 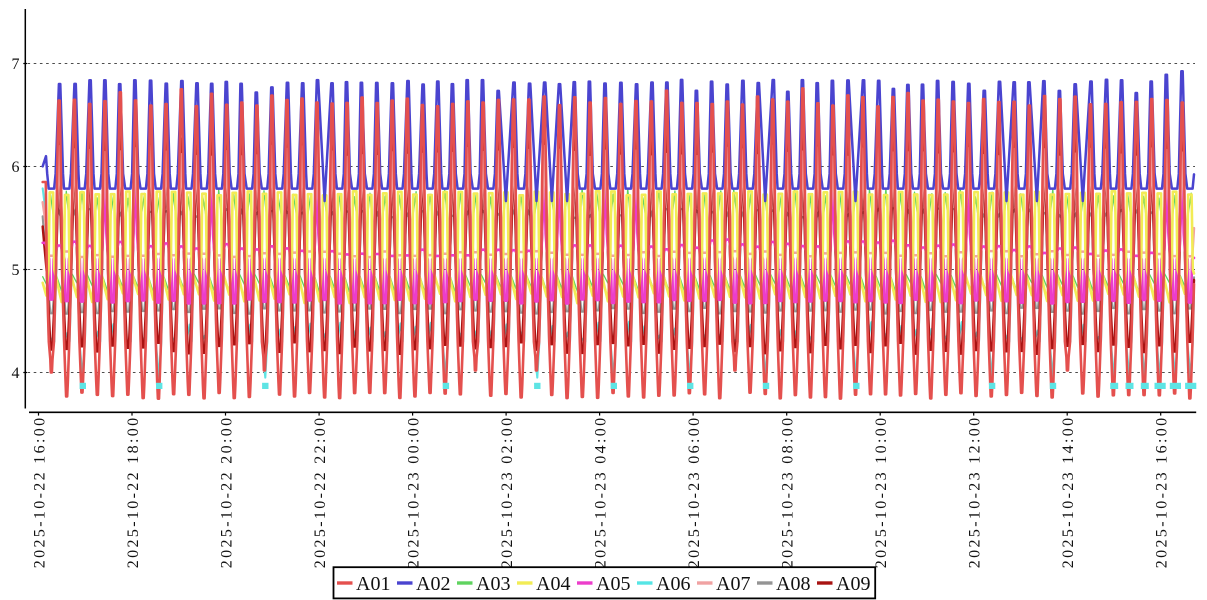 What do you see at coordinates (133, 492) in the screenshot?
I see `svg-text: 2025-10-22 18:00` at bounding box center [133, 492].